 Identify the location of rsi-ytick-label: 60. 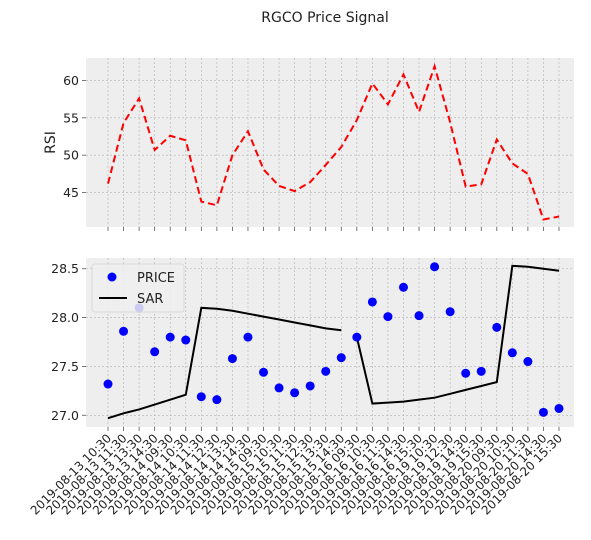
(71, 80).